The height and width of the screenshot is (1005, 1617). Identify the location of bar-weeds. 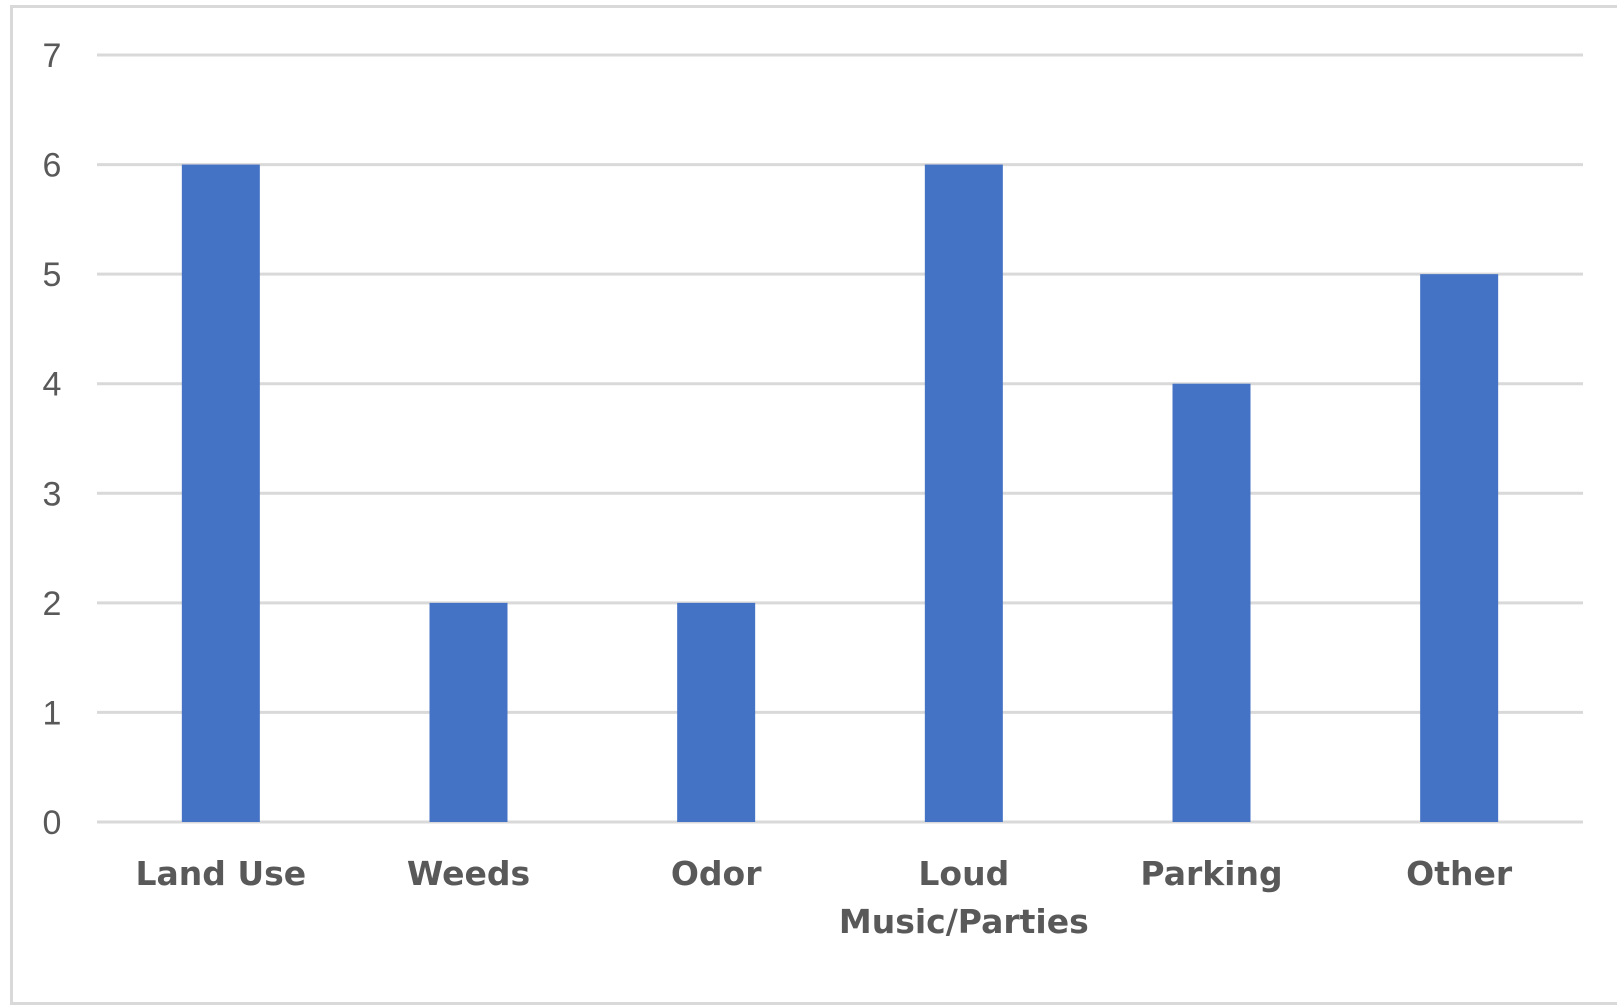
(468, 712).